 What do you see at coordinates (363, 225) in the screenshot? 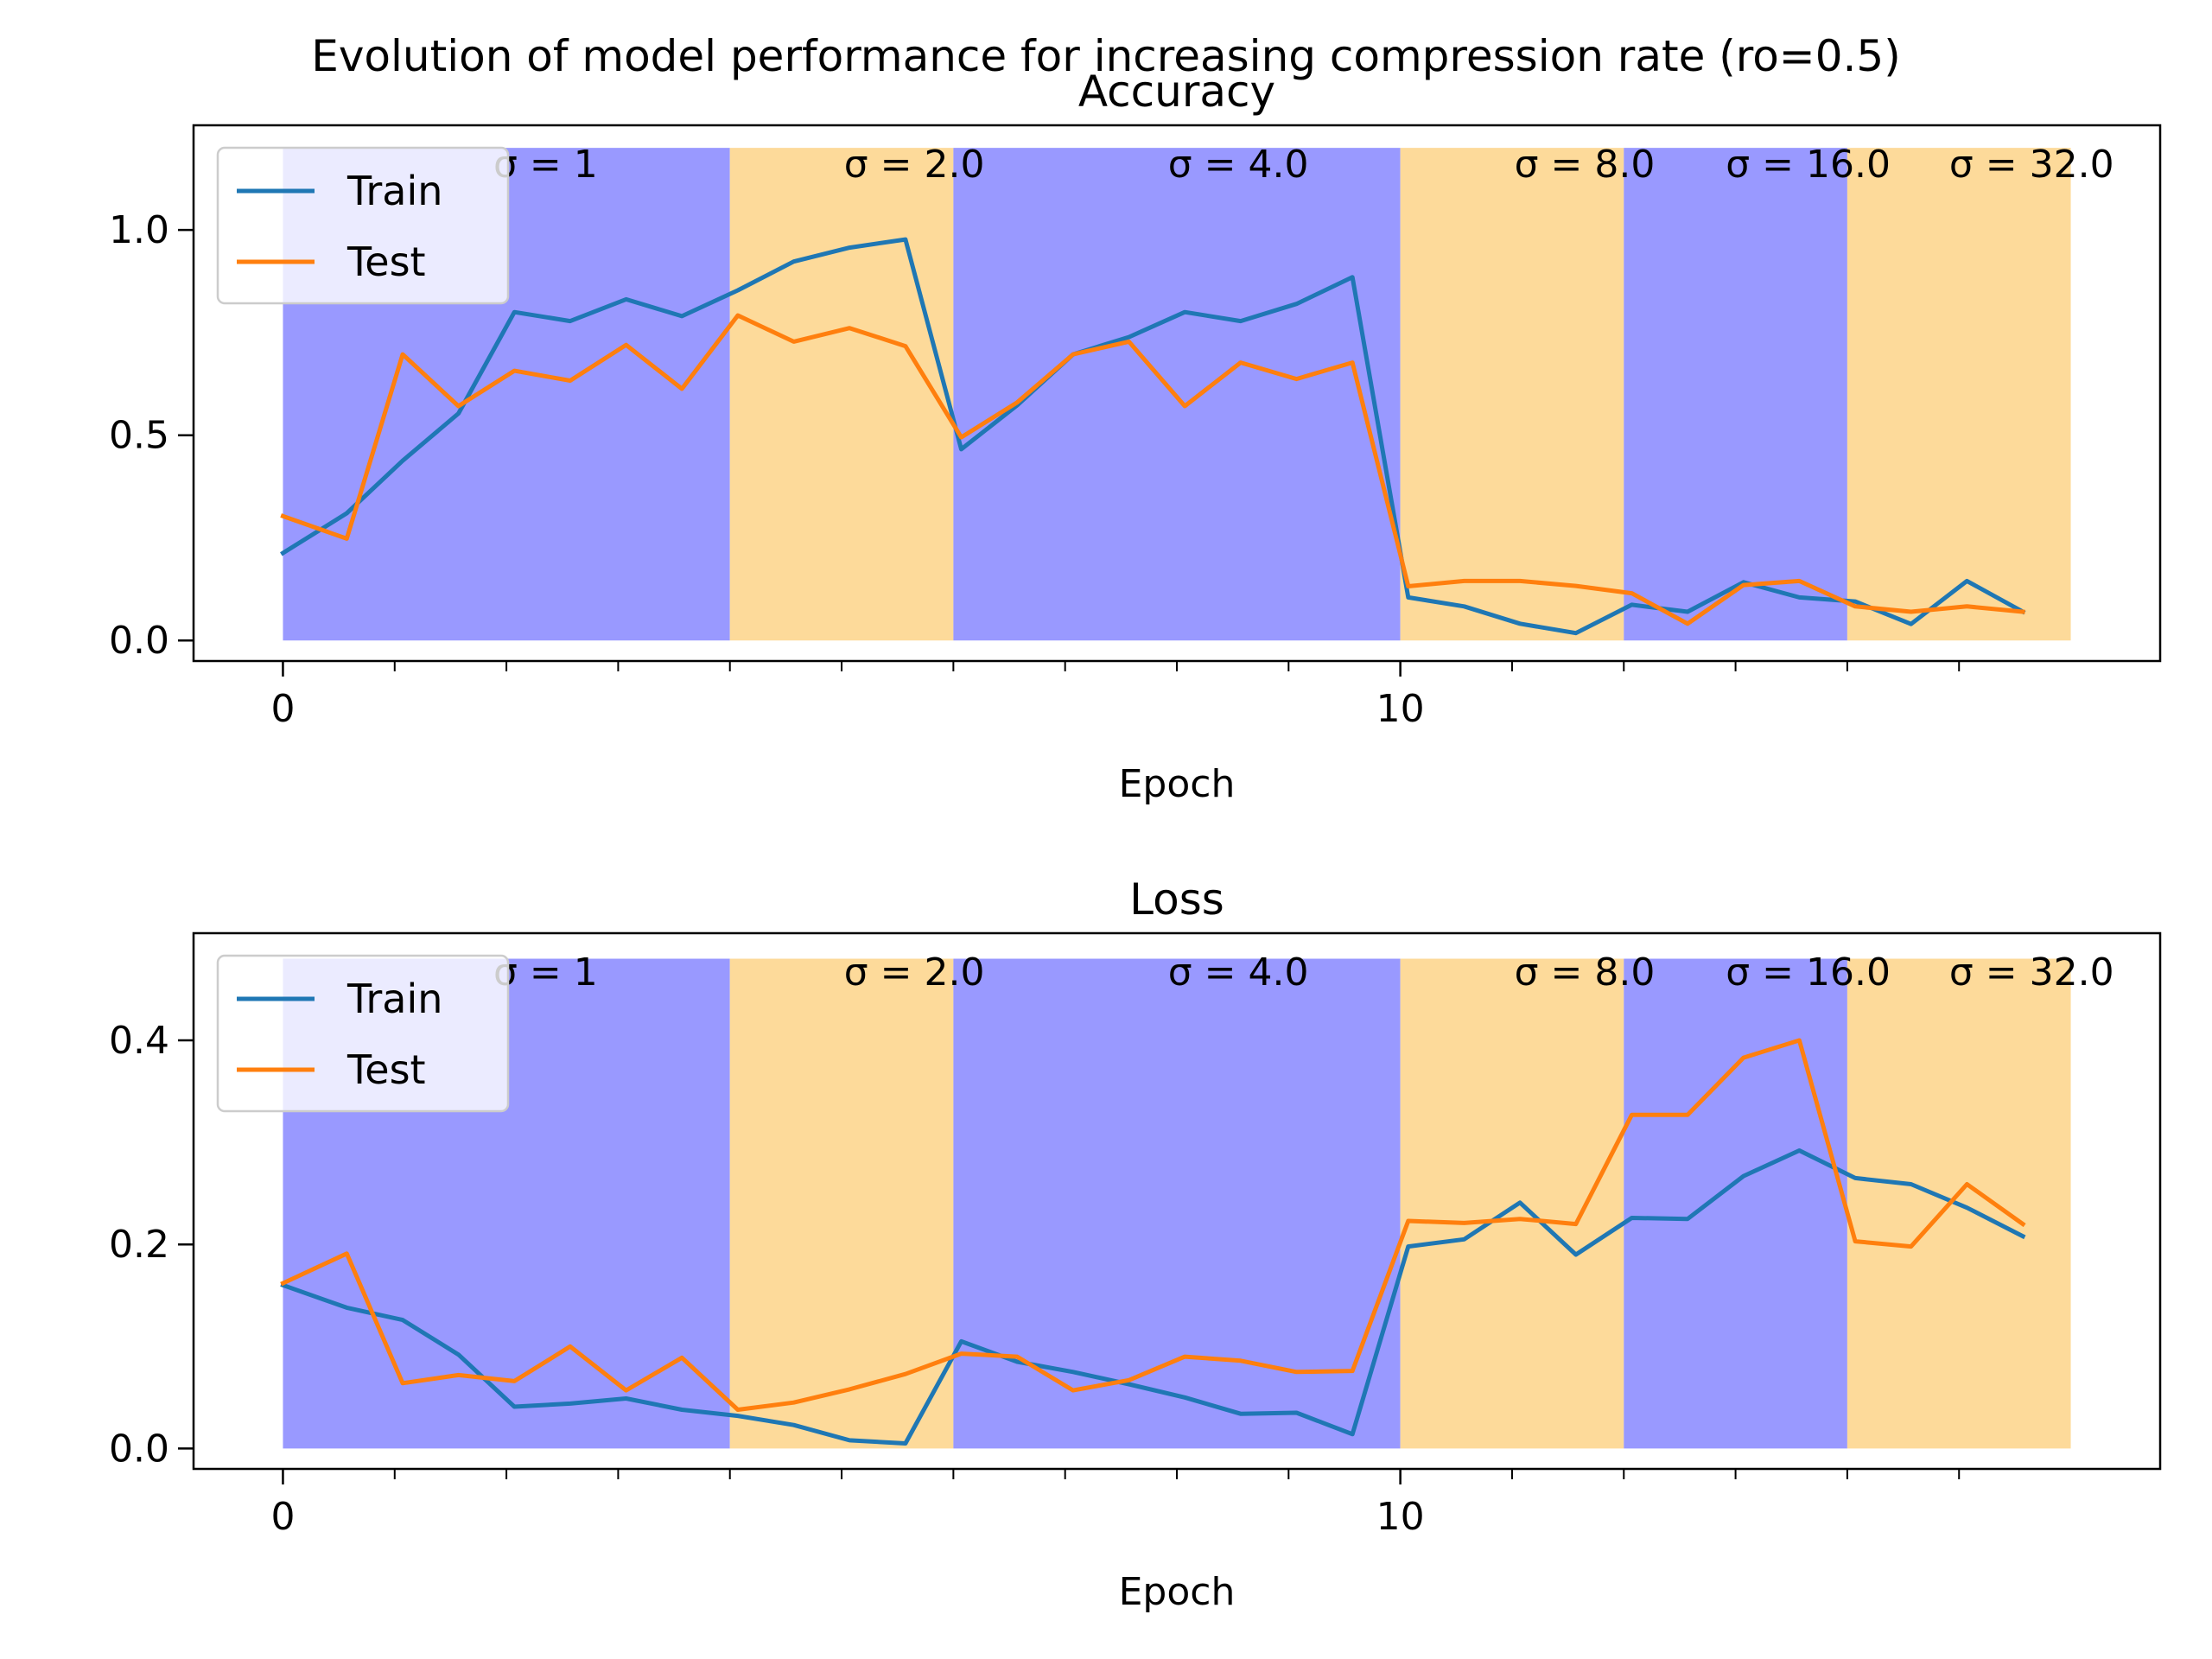
I see `accuracy-legend` at bounding box center [363, 225].